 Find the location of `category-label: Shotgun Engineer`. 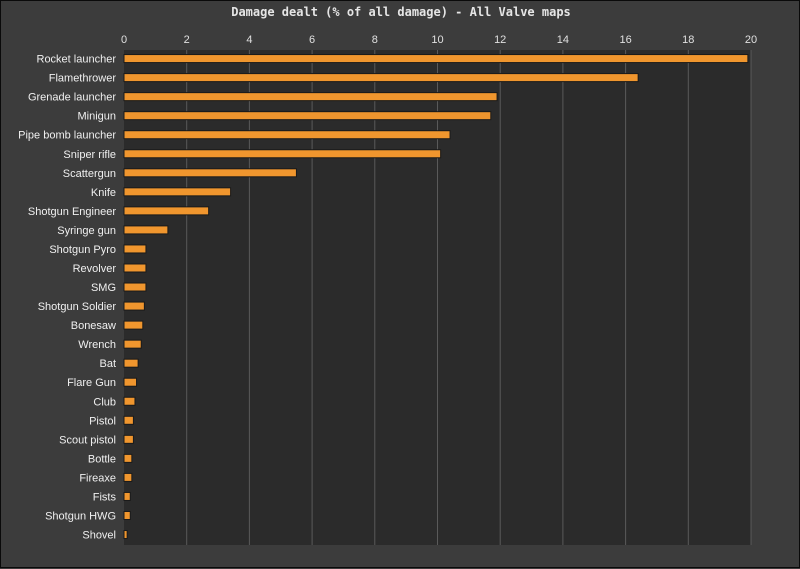

category-label: Shotgun Engineer is located at coordinates (72, 212).